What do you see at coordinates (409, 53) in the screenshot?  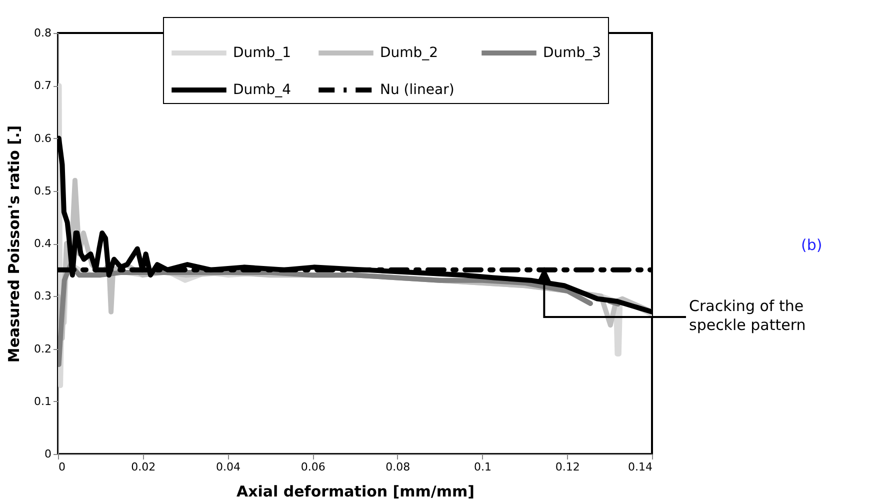 I see `legend-label: Dumb_2` at bounding box center [409, 53].